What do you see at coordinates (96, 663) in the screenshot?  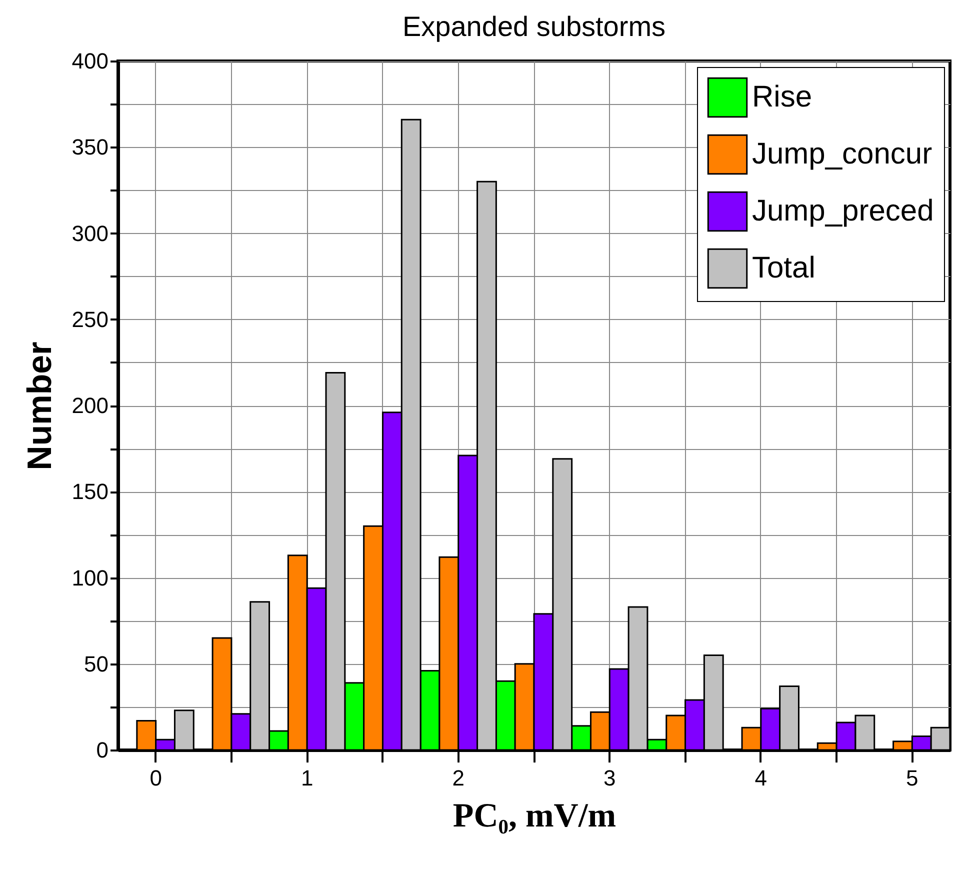 I see `y-tick-label: 50` at bounding box center [96, 663].